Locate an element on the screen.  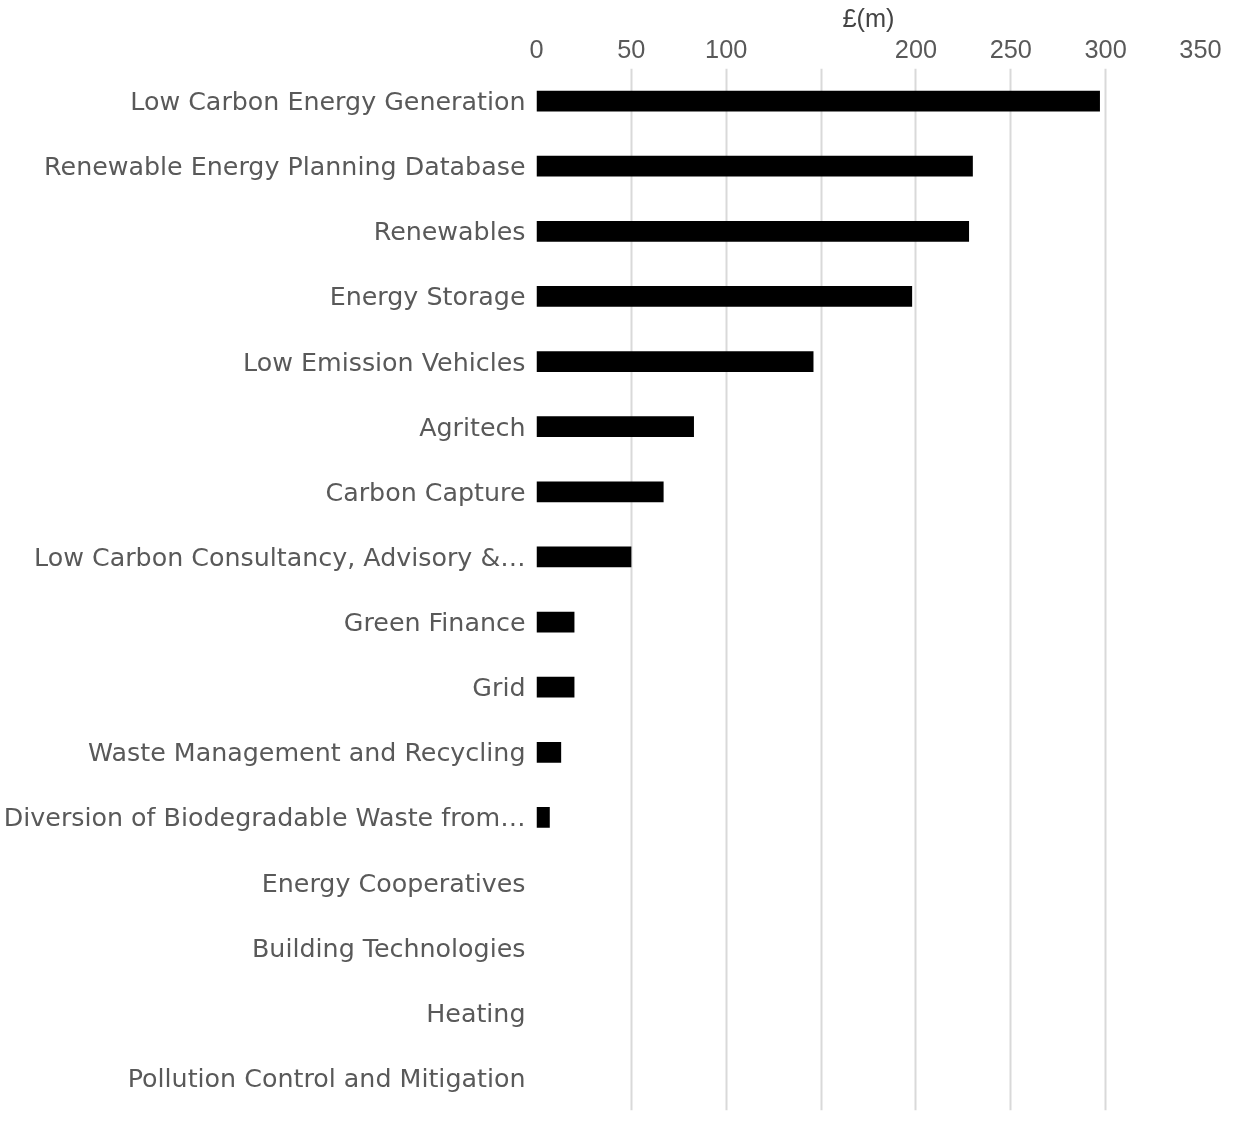
y-tick-label: Carbon Capture is located at coordinates (425, 491).